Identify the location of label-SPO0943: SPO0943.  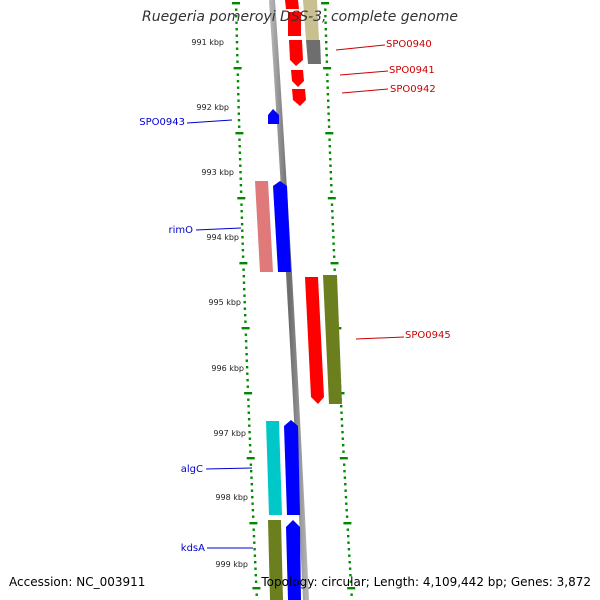
(162, 122).